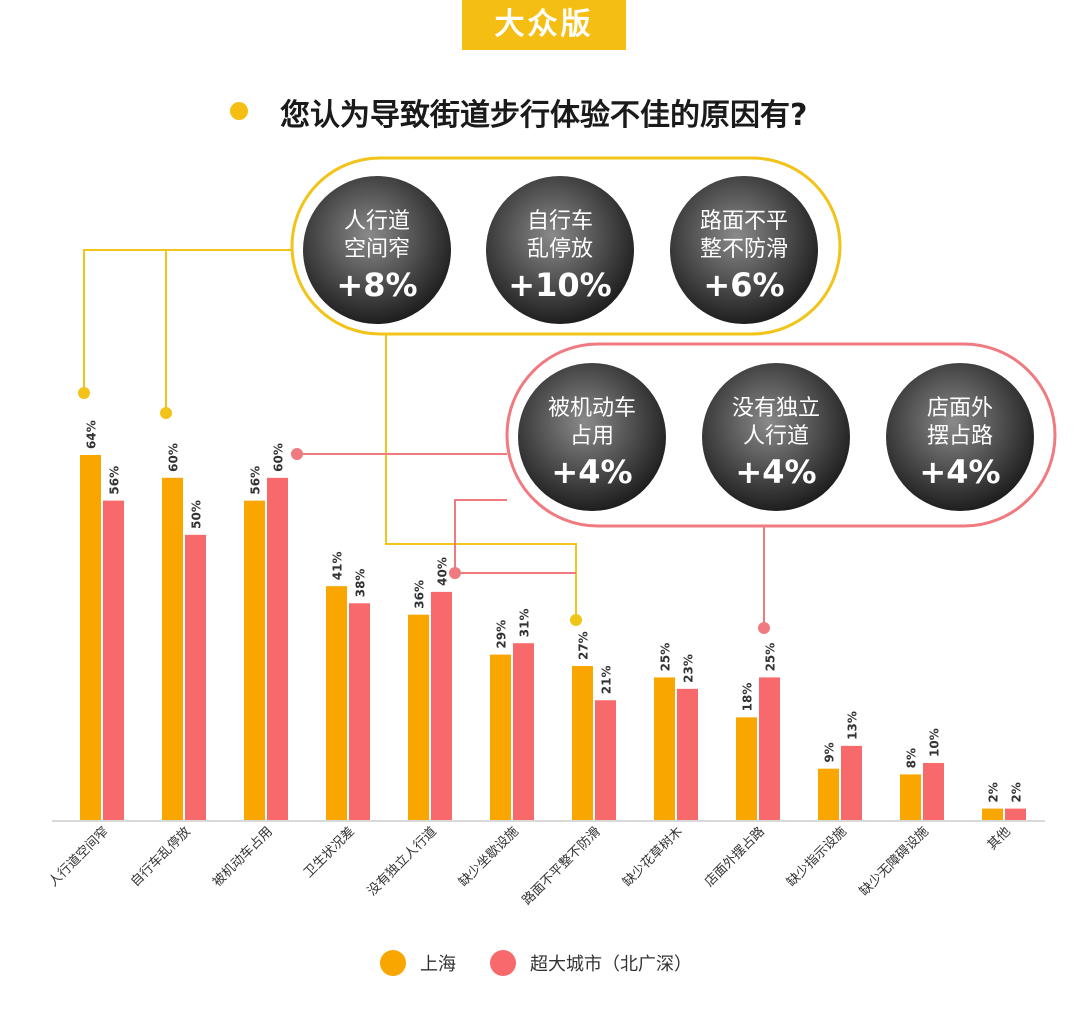  I want to click on tick-label: 缺少花草树木, so click(652, 857).